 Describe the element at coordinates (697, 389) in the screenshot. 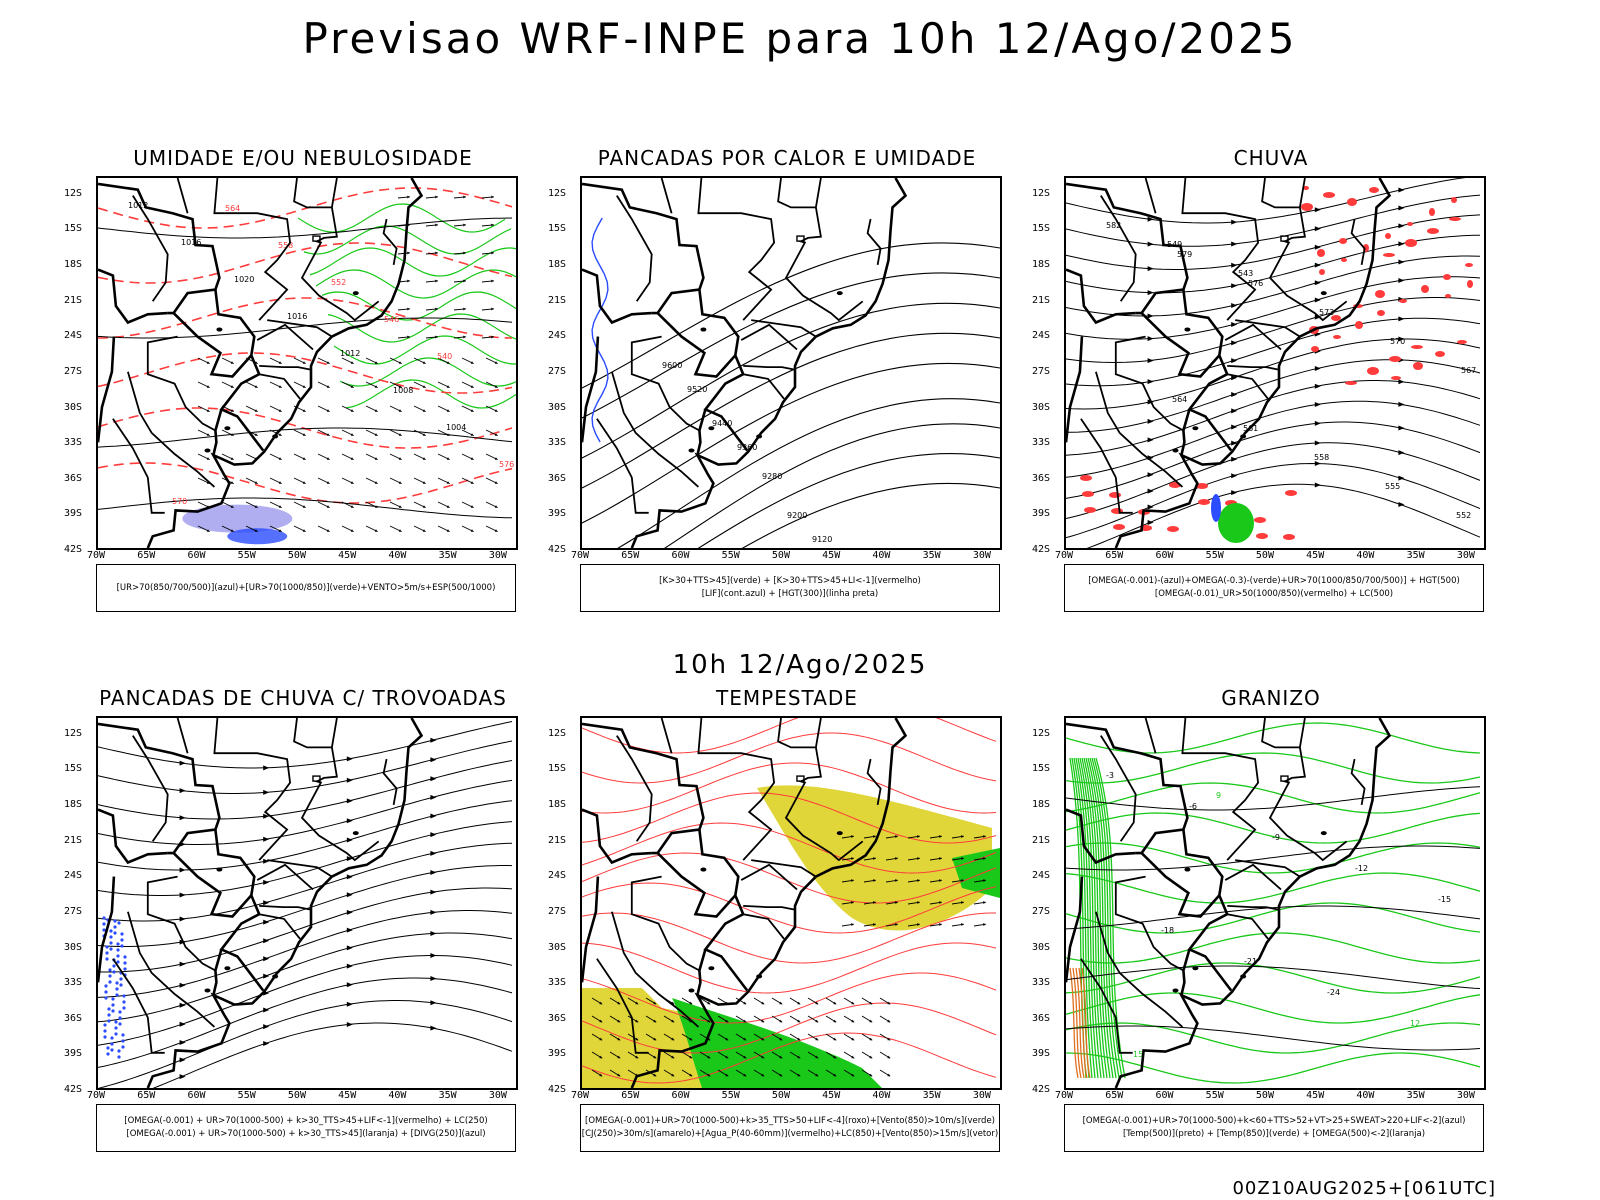

I see `hgt300-label: 9520` at that location.